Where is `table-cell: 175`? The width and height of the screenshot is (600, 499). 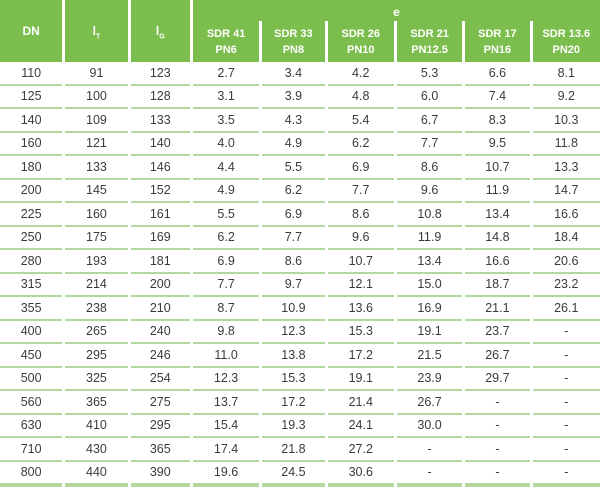 table-cell: 175 is located at coordinates (96, 238).